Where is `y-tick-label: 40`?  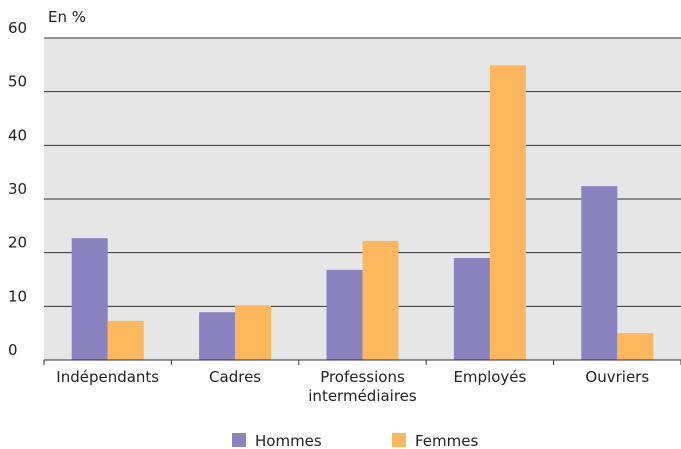 y-tick-label: 40 is located at coordinates (17, 135).